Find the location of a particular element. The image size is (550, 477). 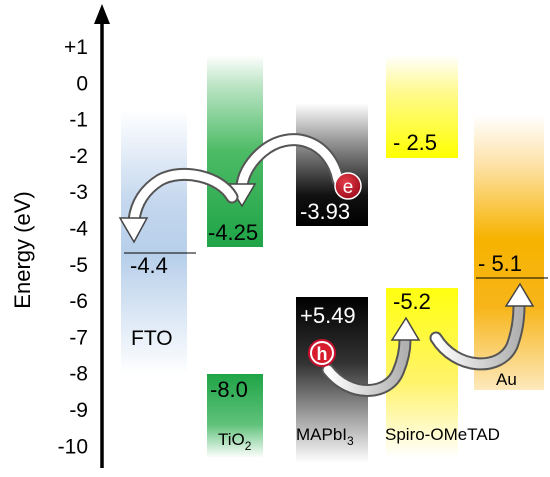

tio2-name-main: TiO is located at coordinates (231, 439).